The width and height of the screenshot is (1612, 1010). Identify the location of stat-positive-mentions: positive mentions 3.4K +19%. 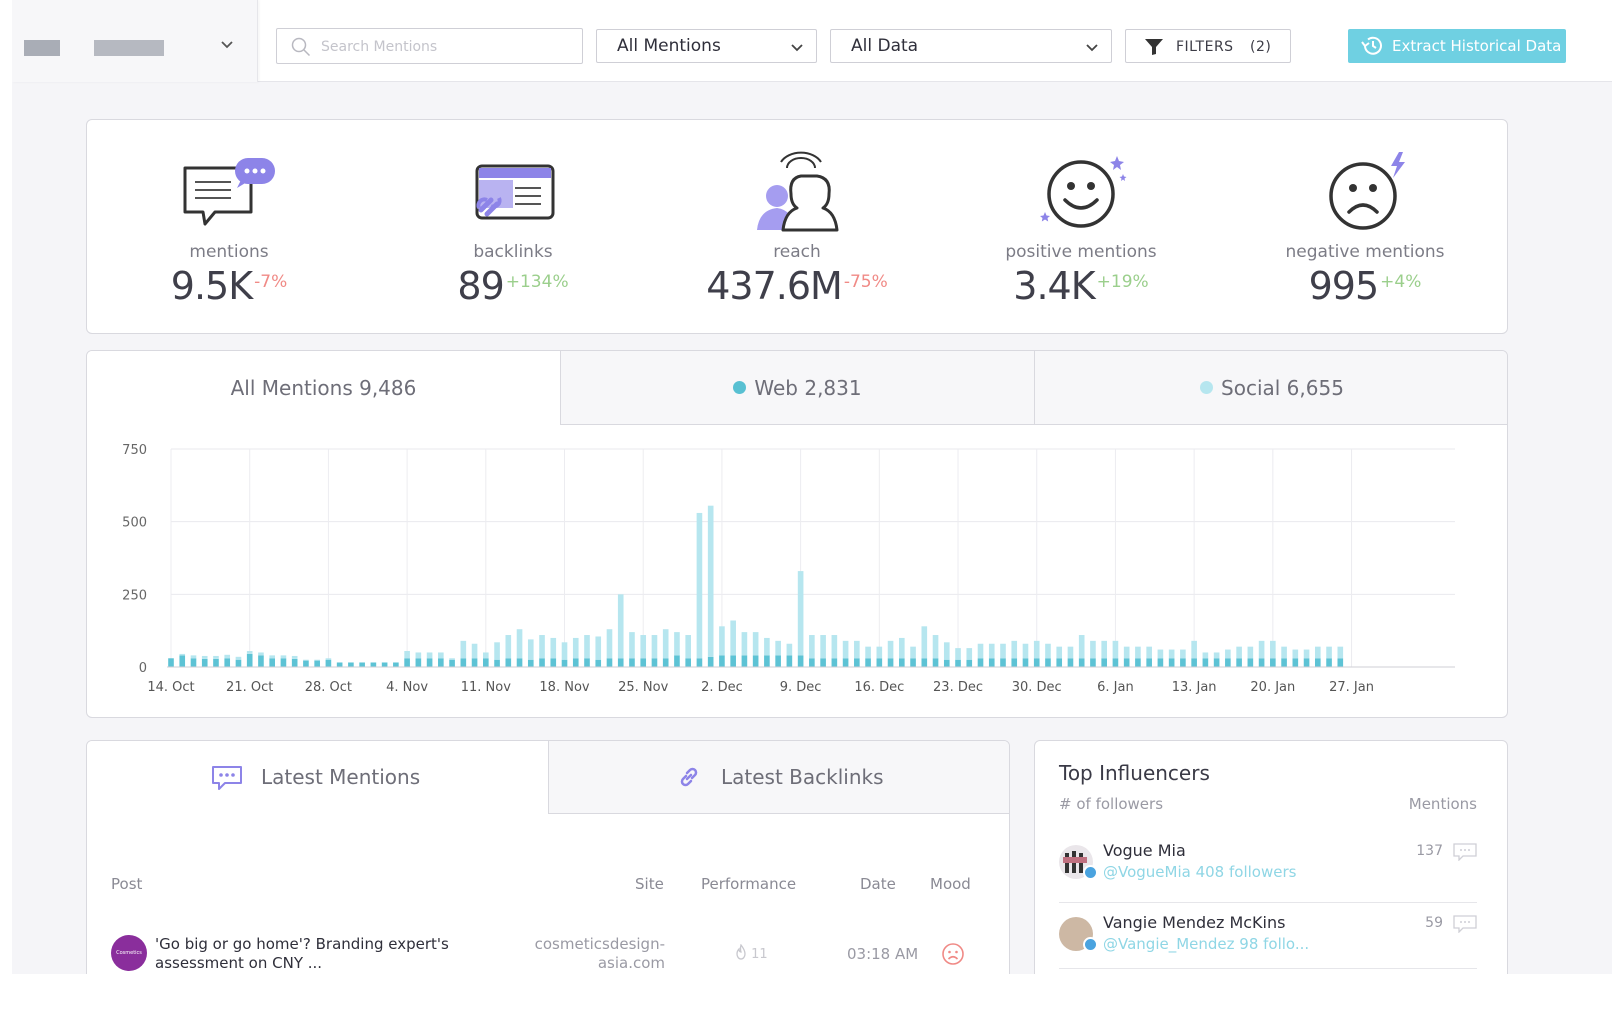
(1081, 227).